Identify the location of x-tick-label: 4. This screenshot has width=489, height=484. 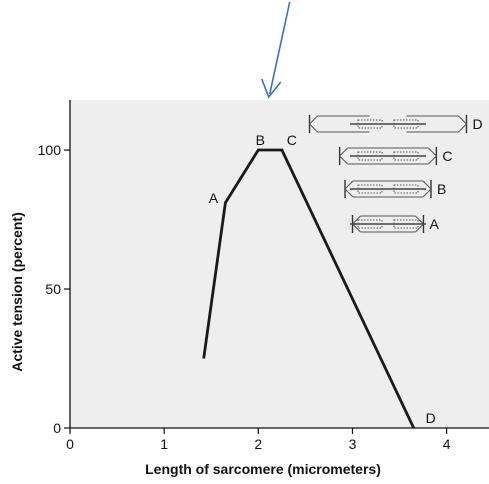
(447, 444).